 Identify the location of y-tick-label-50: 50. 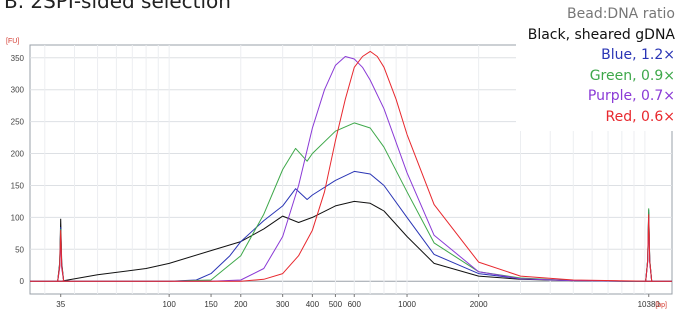
(19, 249).